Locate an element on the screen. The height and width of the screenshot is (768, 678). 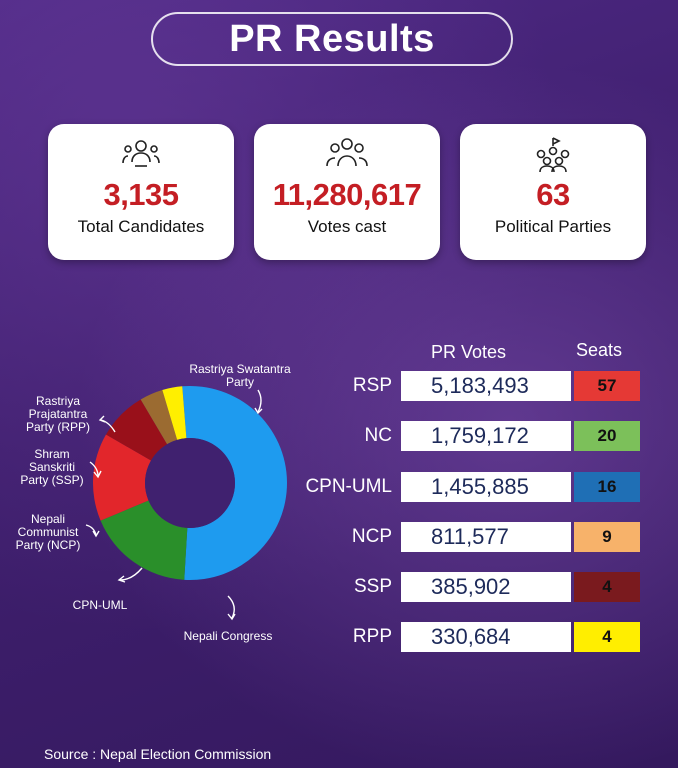
donut-hole is located at coordinates (190, 483).